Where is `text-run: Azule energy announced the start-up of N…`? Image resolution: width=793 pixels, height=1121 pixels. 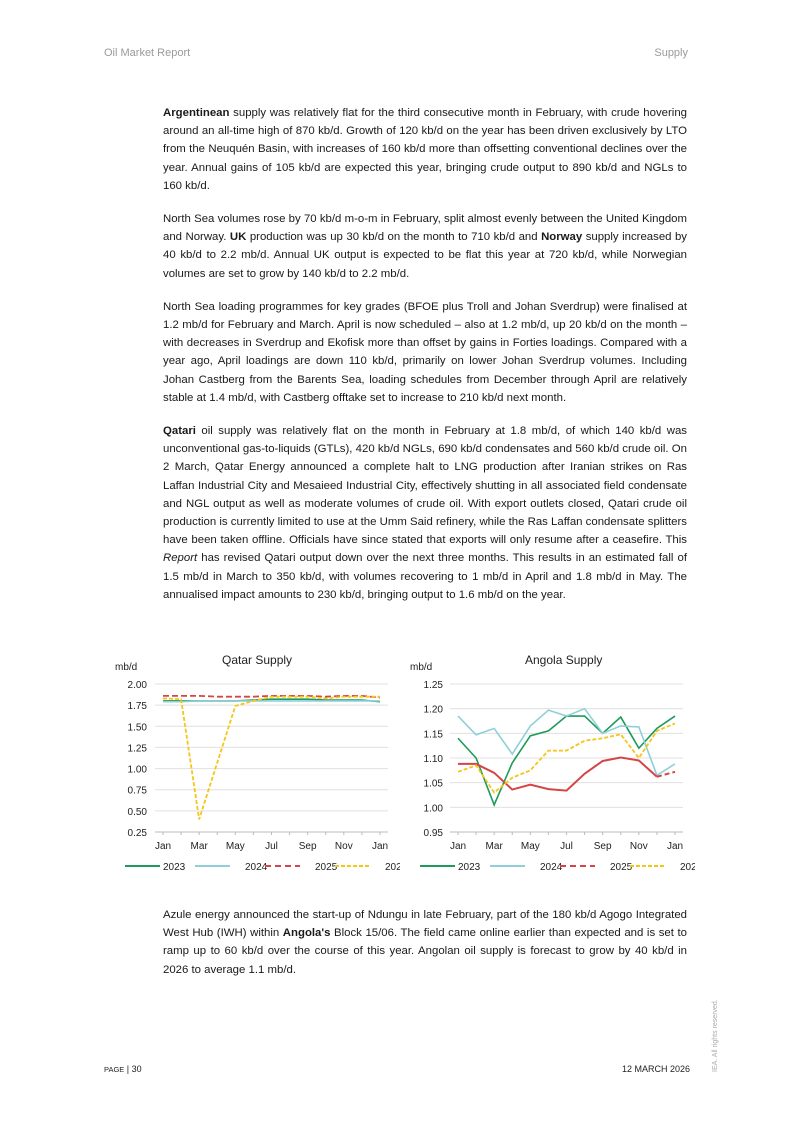
text-run: Azule energy announced the start-up of N… is located at coordinates (425, 924).